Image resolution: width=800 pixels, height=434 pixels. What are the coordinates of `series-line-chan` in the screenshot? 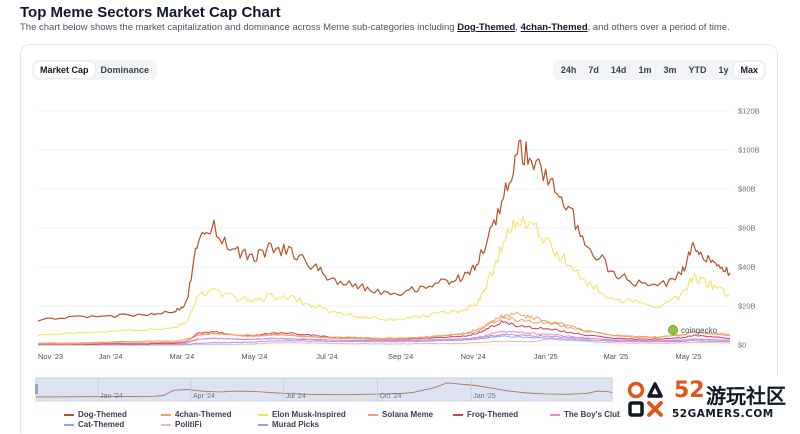 It's located at (384, 327).